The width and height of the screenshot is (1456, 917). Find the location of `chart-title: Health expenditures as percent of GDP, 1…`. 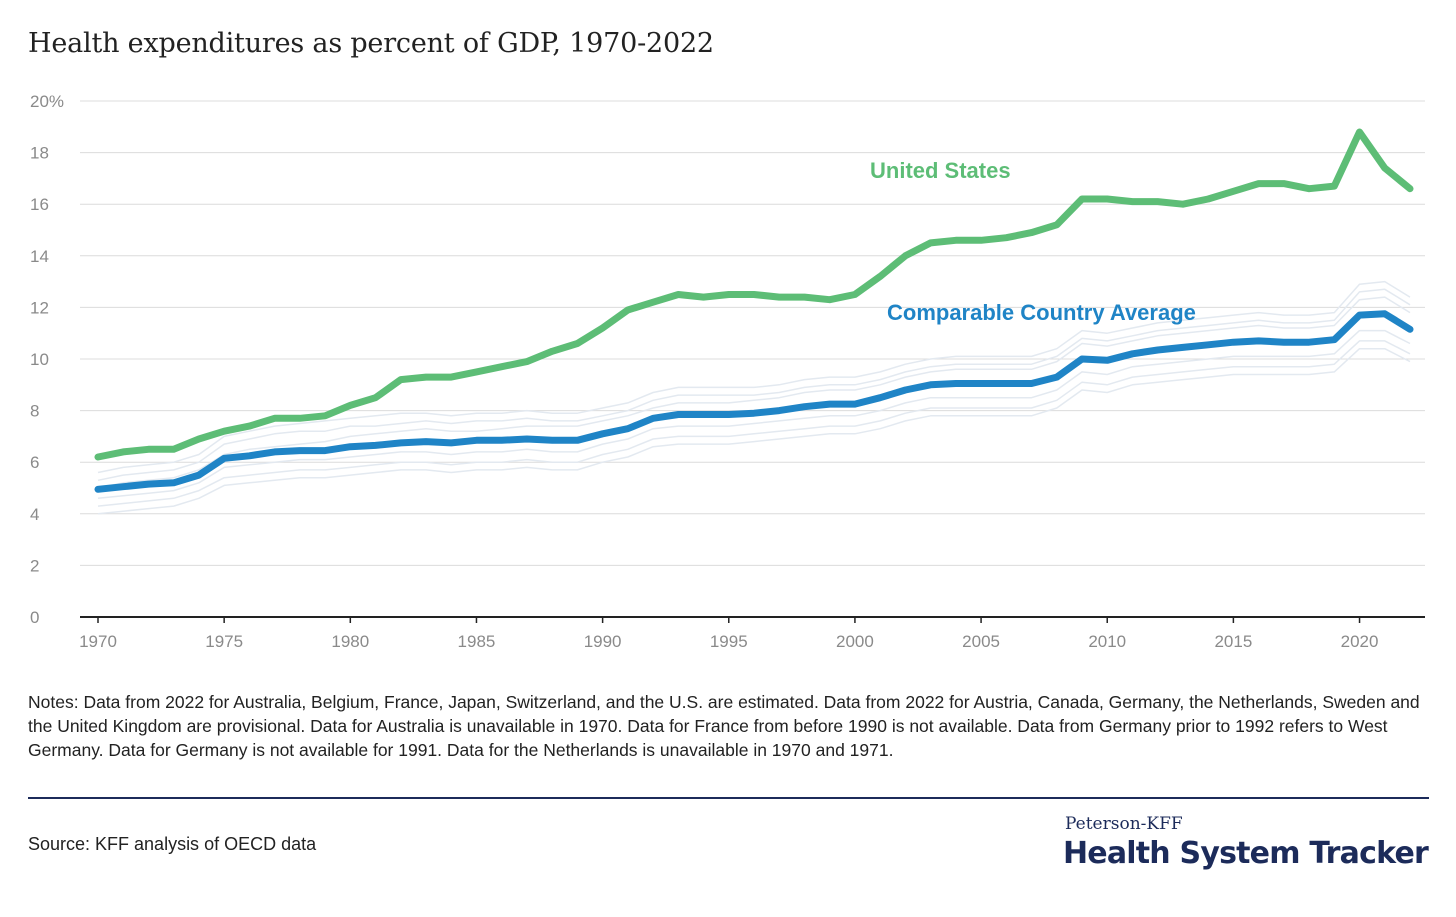

chart-title: Health expenditures as percent of GDP, 1… is located at coordinates (371, 43).